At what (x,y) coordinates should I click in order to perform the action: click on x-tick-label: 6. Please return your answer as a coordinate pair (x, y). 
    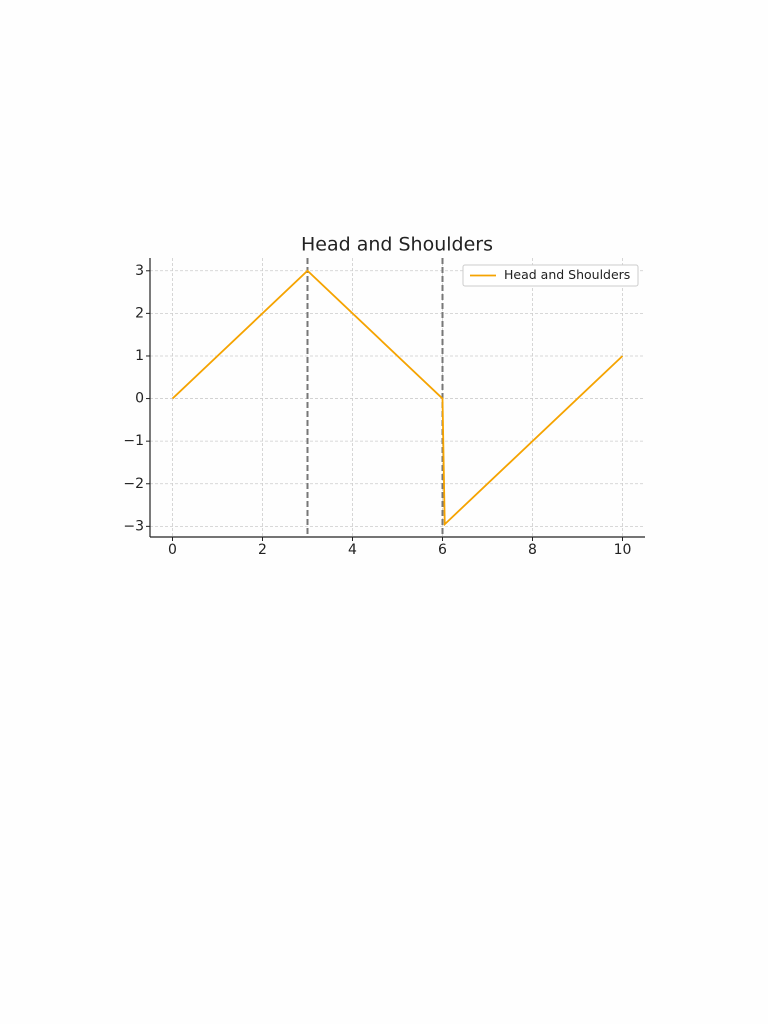
    Looking at the image, I should click on (442, 550).